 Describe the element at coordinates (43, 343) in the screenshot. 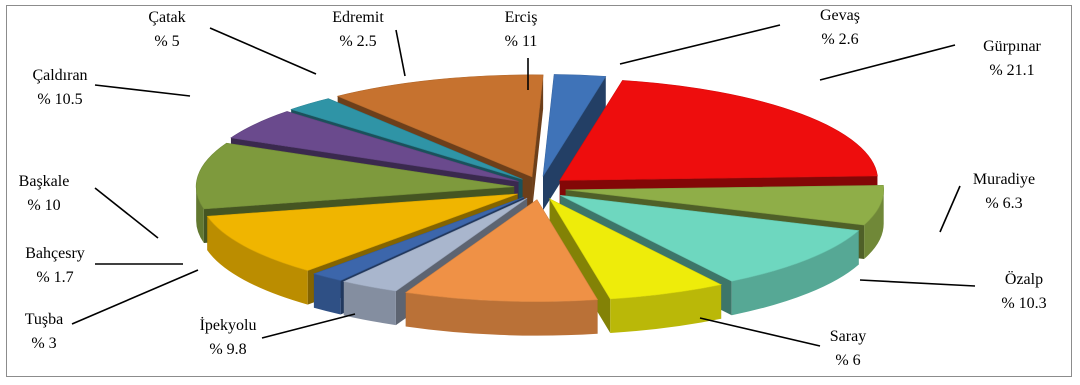

I see `slice-label-value: % 3` at that location.